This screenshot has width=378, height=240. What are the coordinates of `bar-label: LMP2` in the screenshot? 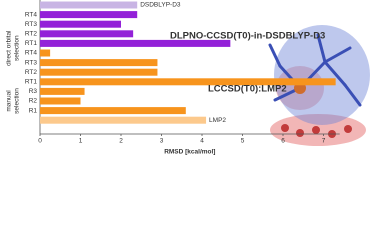 It's located at (217, 120).